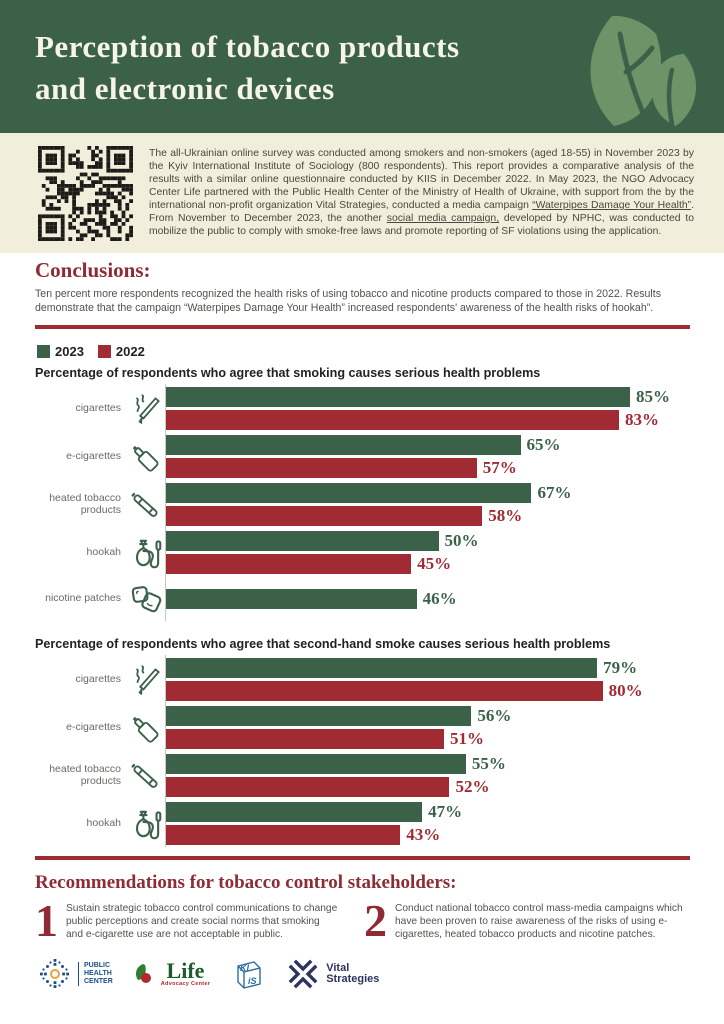  Describe the element at coordinates (434, 563) in the screenshot. I see `value-label: 45%` at that location.